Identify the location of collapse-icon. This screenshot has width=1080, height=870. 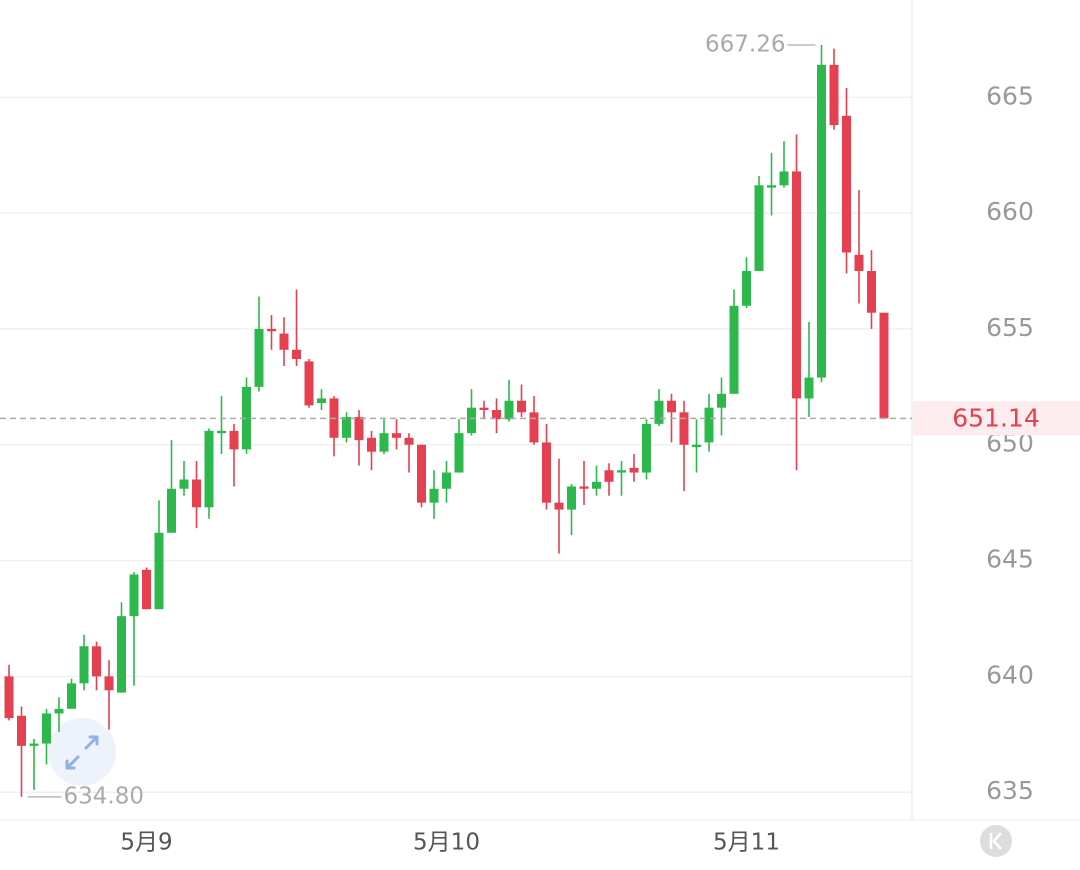
(995, 841).